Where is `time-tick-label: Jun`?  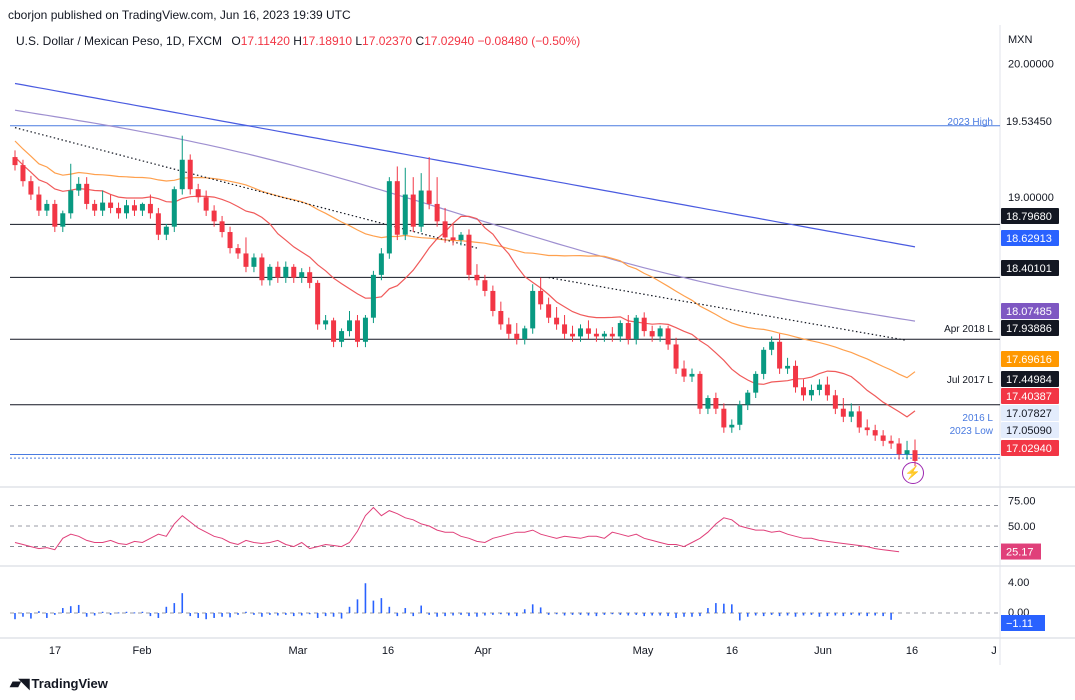
time-tick-label: Jun is located at coordinates (823, 651).